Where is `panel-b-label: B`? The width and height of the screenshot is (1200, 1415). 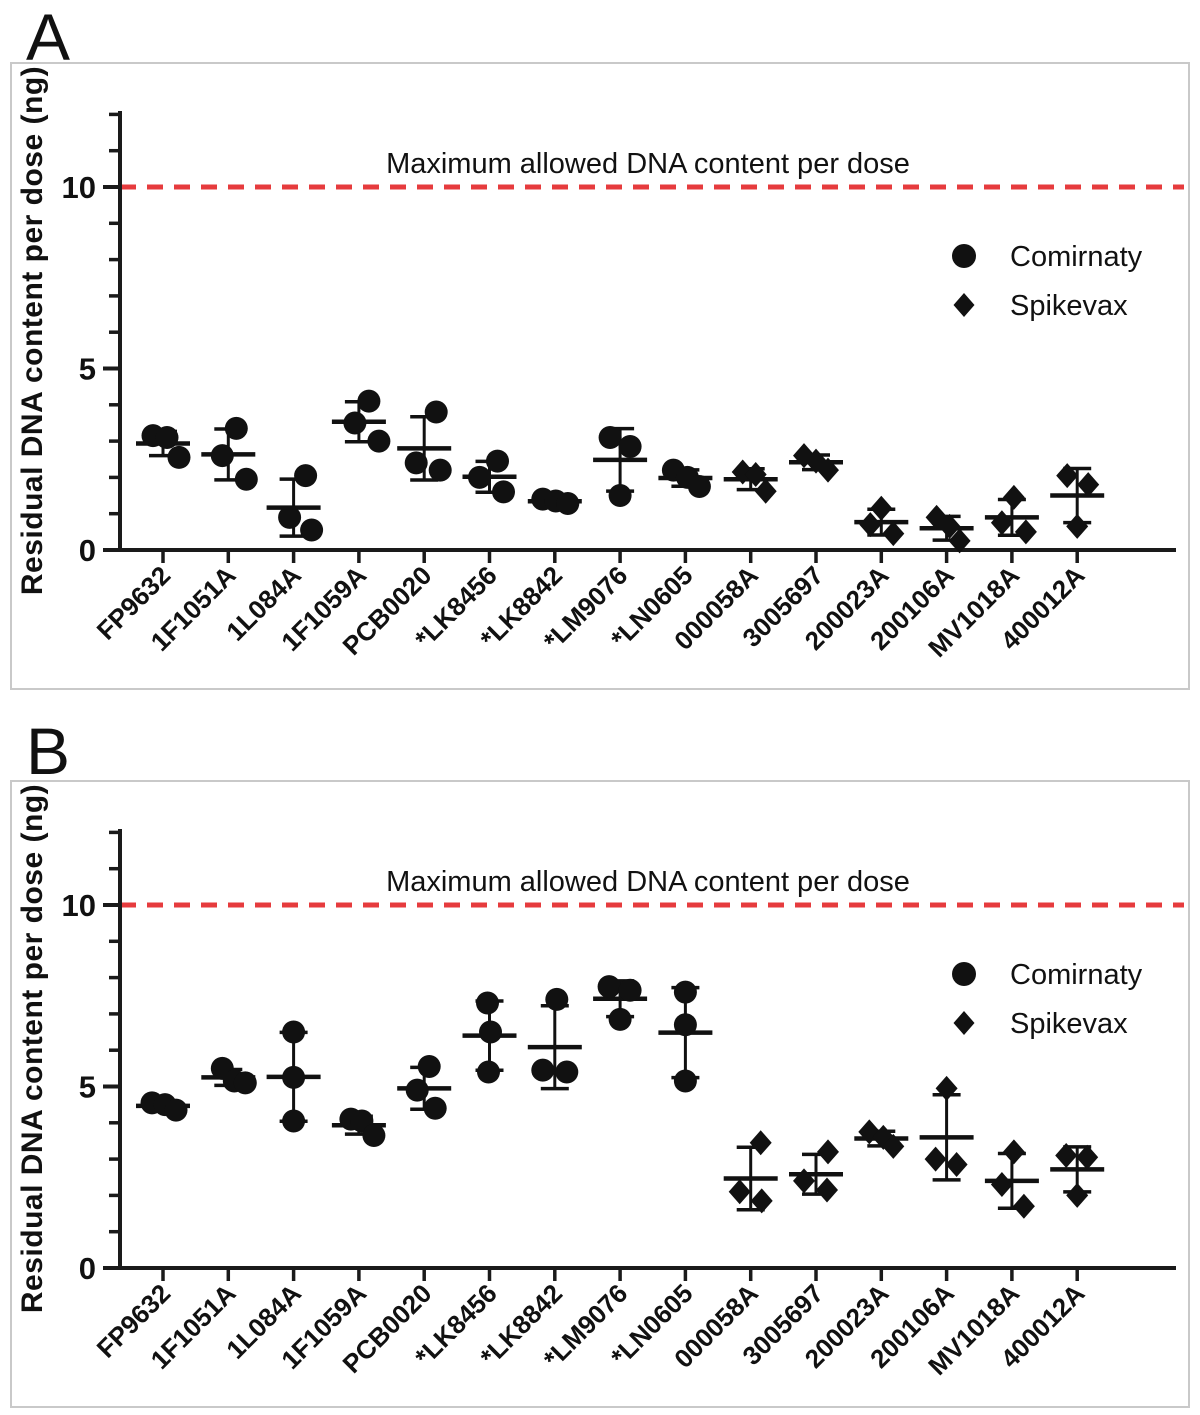 panel-b-label: B is located at coordinates (48, 751).